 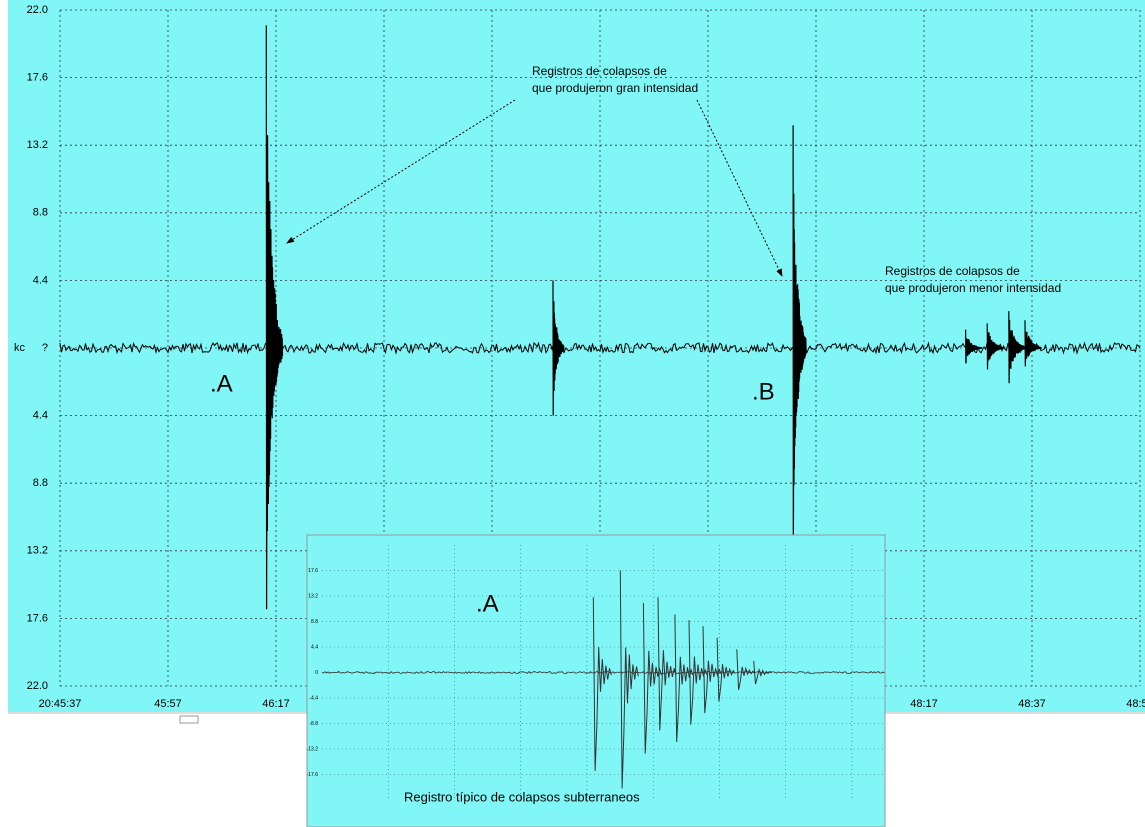 What do you see at coordinates (20, 348) in the screenshot?
I see `y-axis-label: kc` at bounding box center [20, 348].